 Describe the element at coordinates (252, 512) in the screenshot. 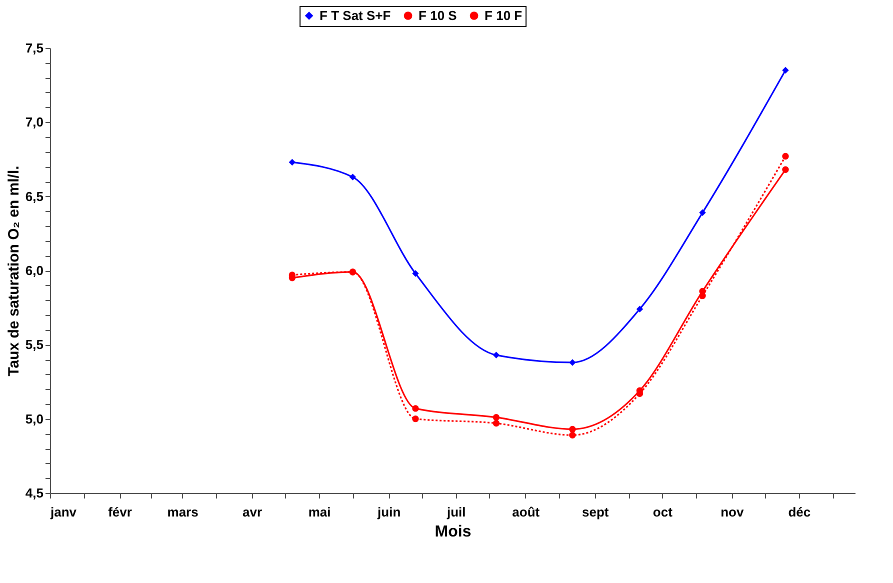

I see `x-tick-label: avr` at that location.